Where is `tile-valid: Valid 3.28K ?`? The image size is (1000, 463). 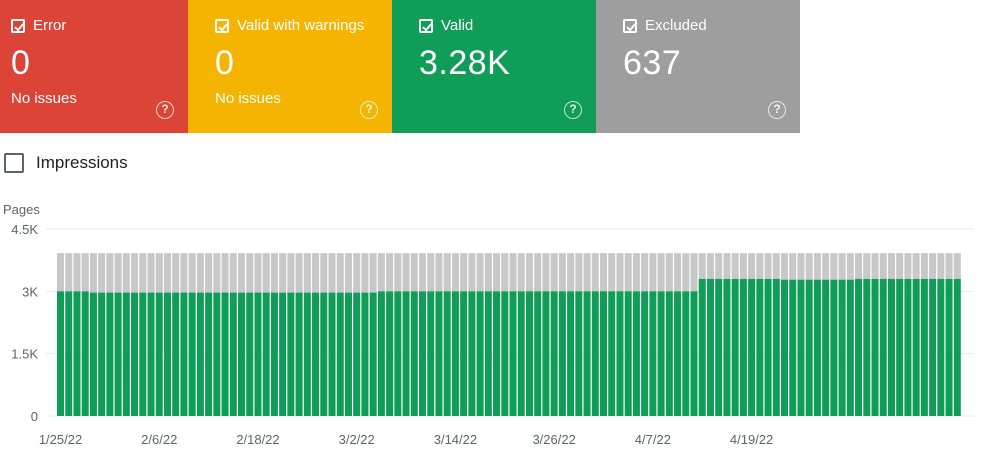
tile-valid: Valid 3.28K ? is located at coordinates (494, 66).